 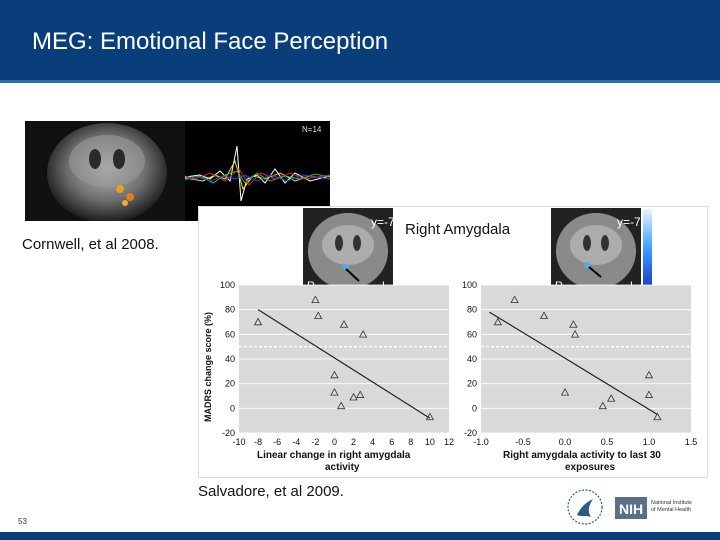 What do you see at coordinates (334, 455) in the screenshot?
I see `x-axis-label-left-1: Linear change in right amygdala` at bounding box center [334, 455].